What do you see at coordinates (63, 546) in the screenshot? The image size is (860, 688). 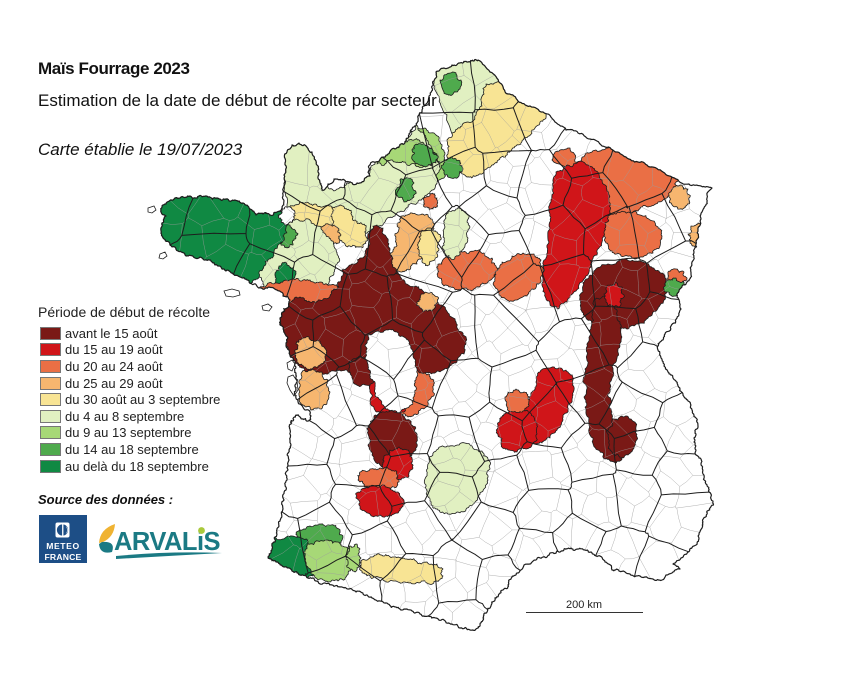 I see `svg-text: METEO` at bounding box center [63, 546].